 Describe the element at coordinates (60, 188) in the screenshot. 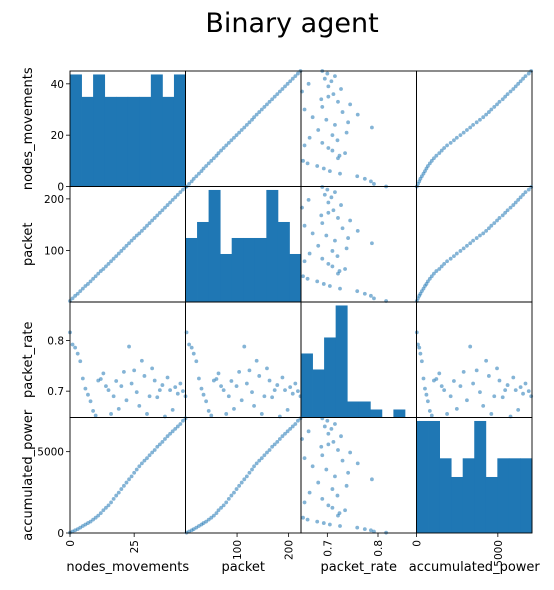

I see `y-tick-label: 0` at that location.